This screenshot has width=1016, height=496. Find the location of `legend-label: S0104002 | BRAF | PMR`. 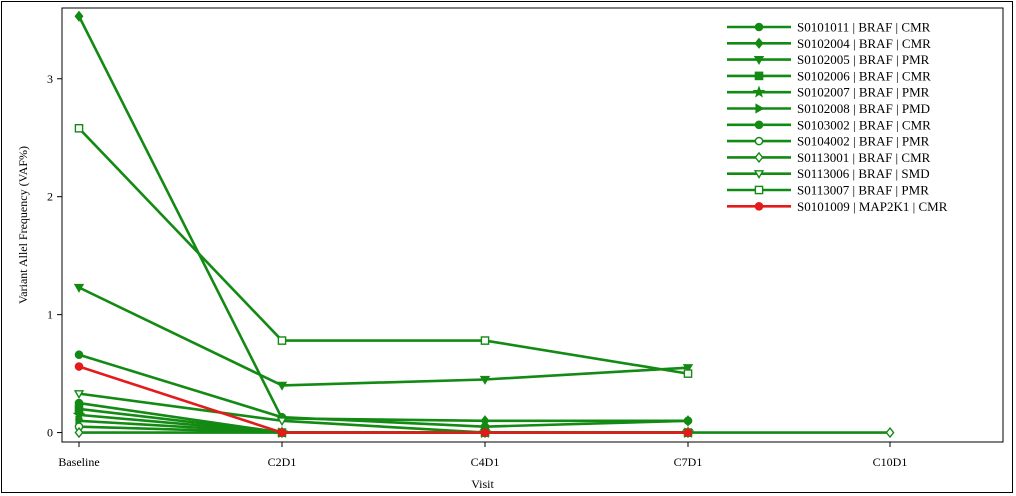

legend-label: S0104002 | BRAF | PMR is located at coordinates (863, 141).